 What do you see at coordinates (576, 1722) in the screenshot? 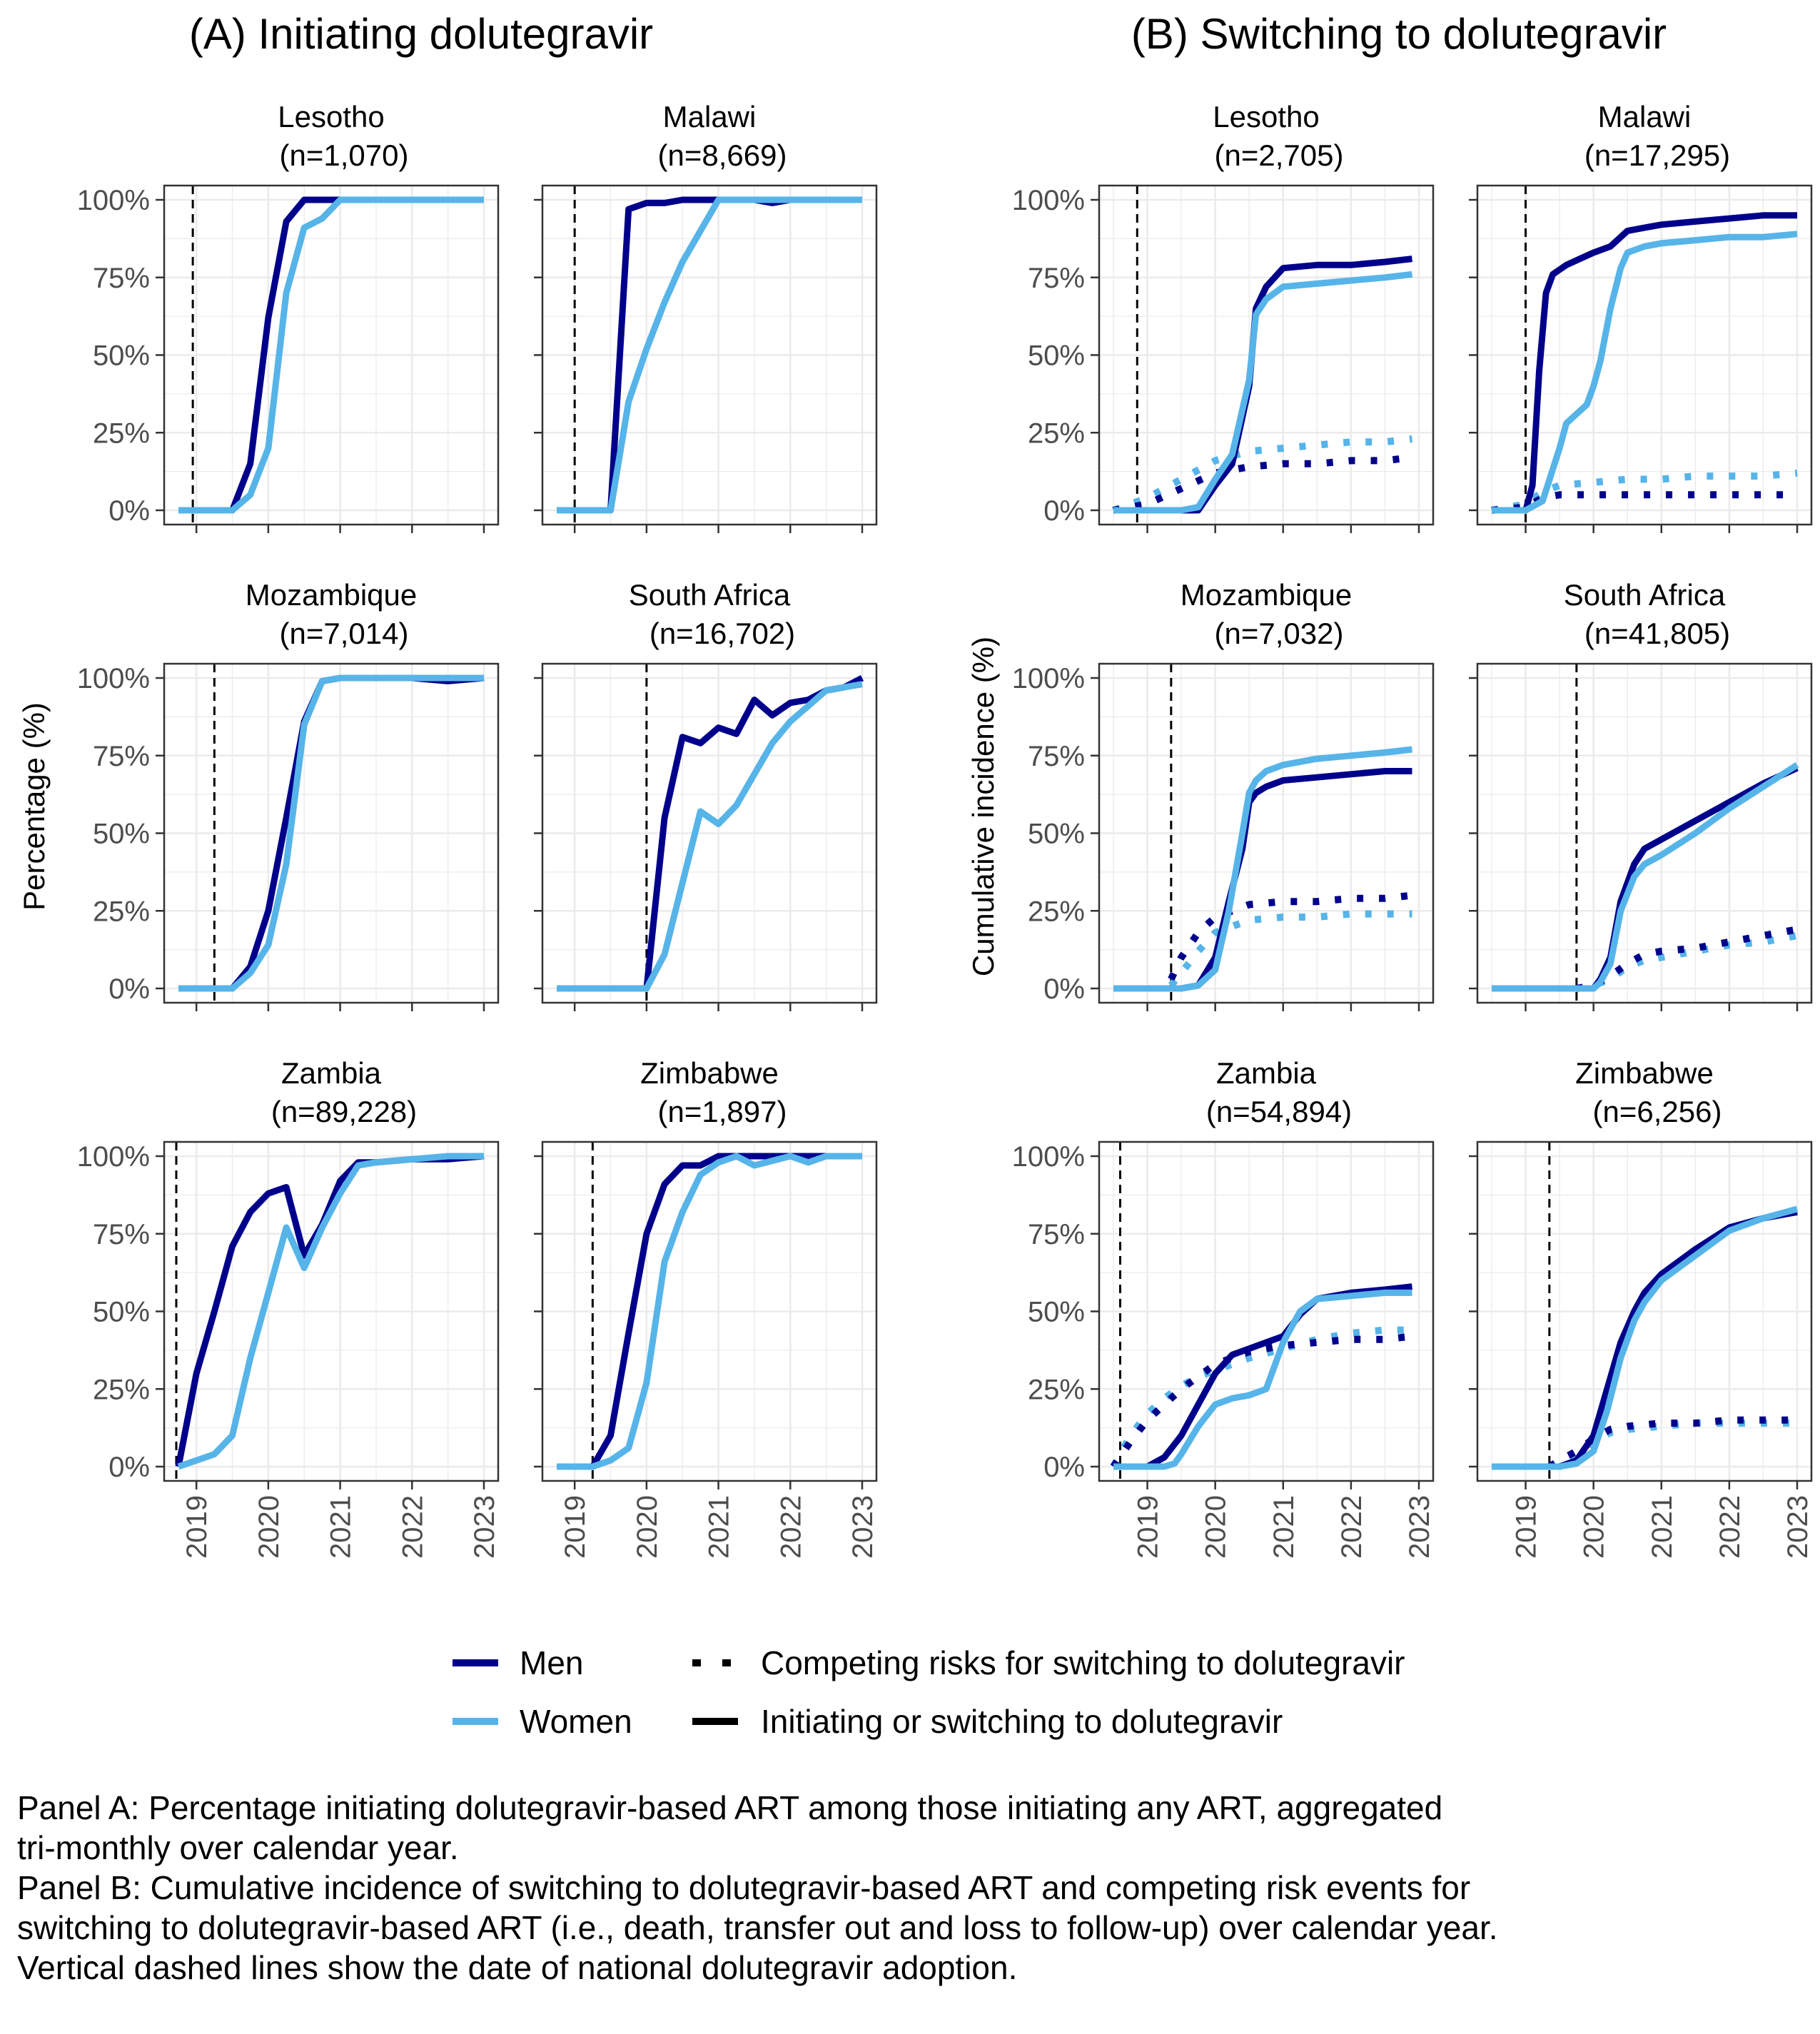
I see `legend-label: Women` at bounding box center [576, 1722].